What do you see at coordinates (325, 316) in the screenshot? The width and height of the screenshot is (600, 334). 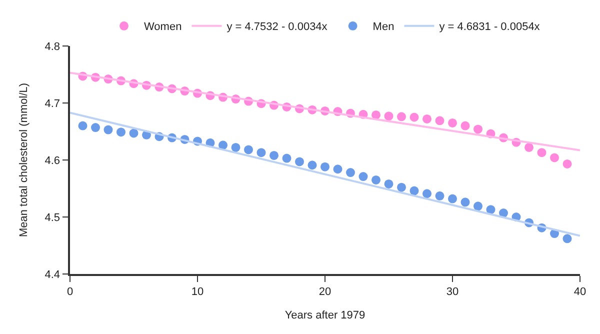 I see `x-axis-title: Years after 1979` at bounding box center [325, 316].